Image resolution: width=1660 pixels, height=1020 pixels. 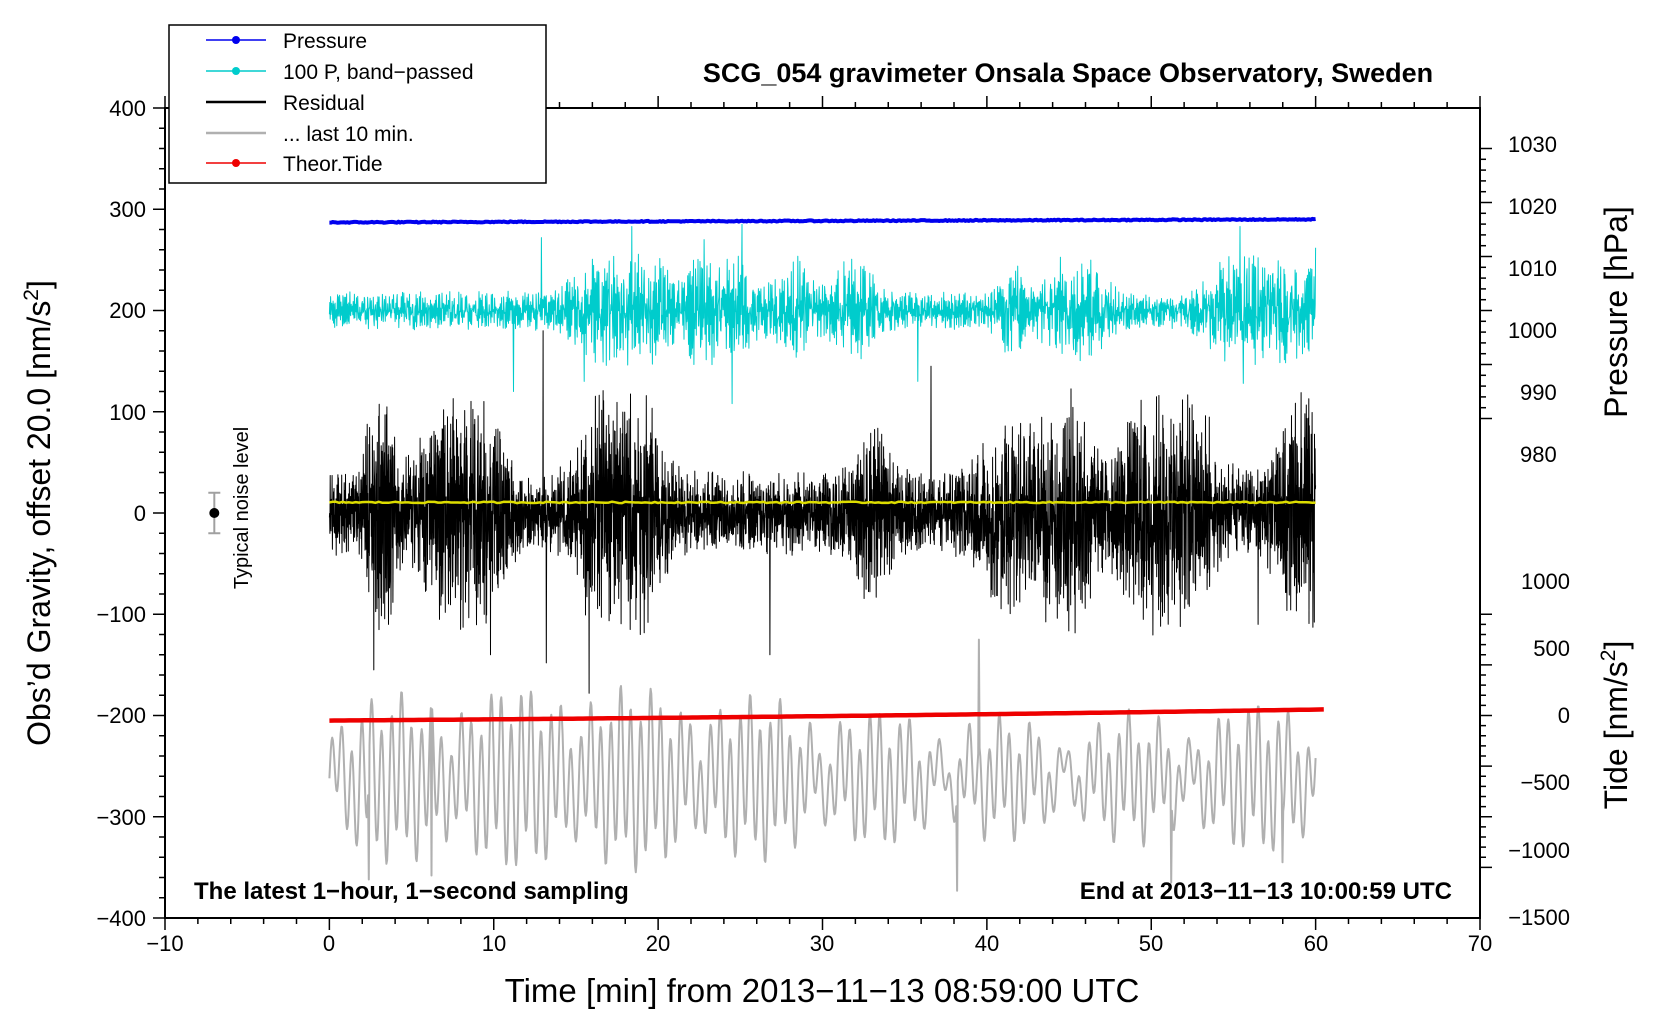 I want to click on legend-entry-theor-tide: Theor.Tide, so click(x=294, y=164).